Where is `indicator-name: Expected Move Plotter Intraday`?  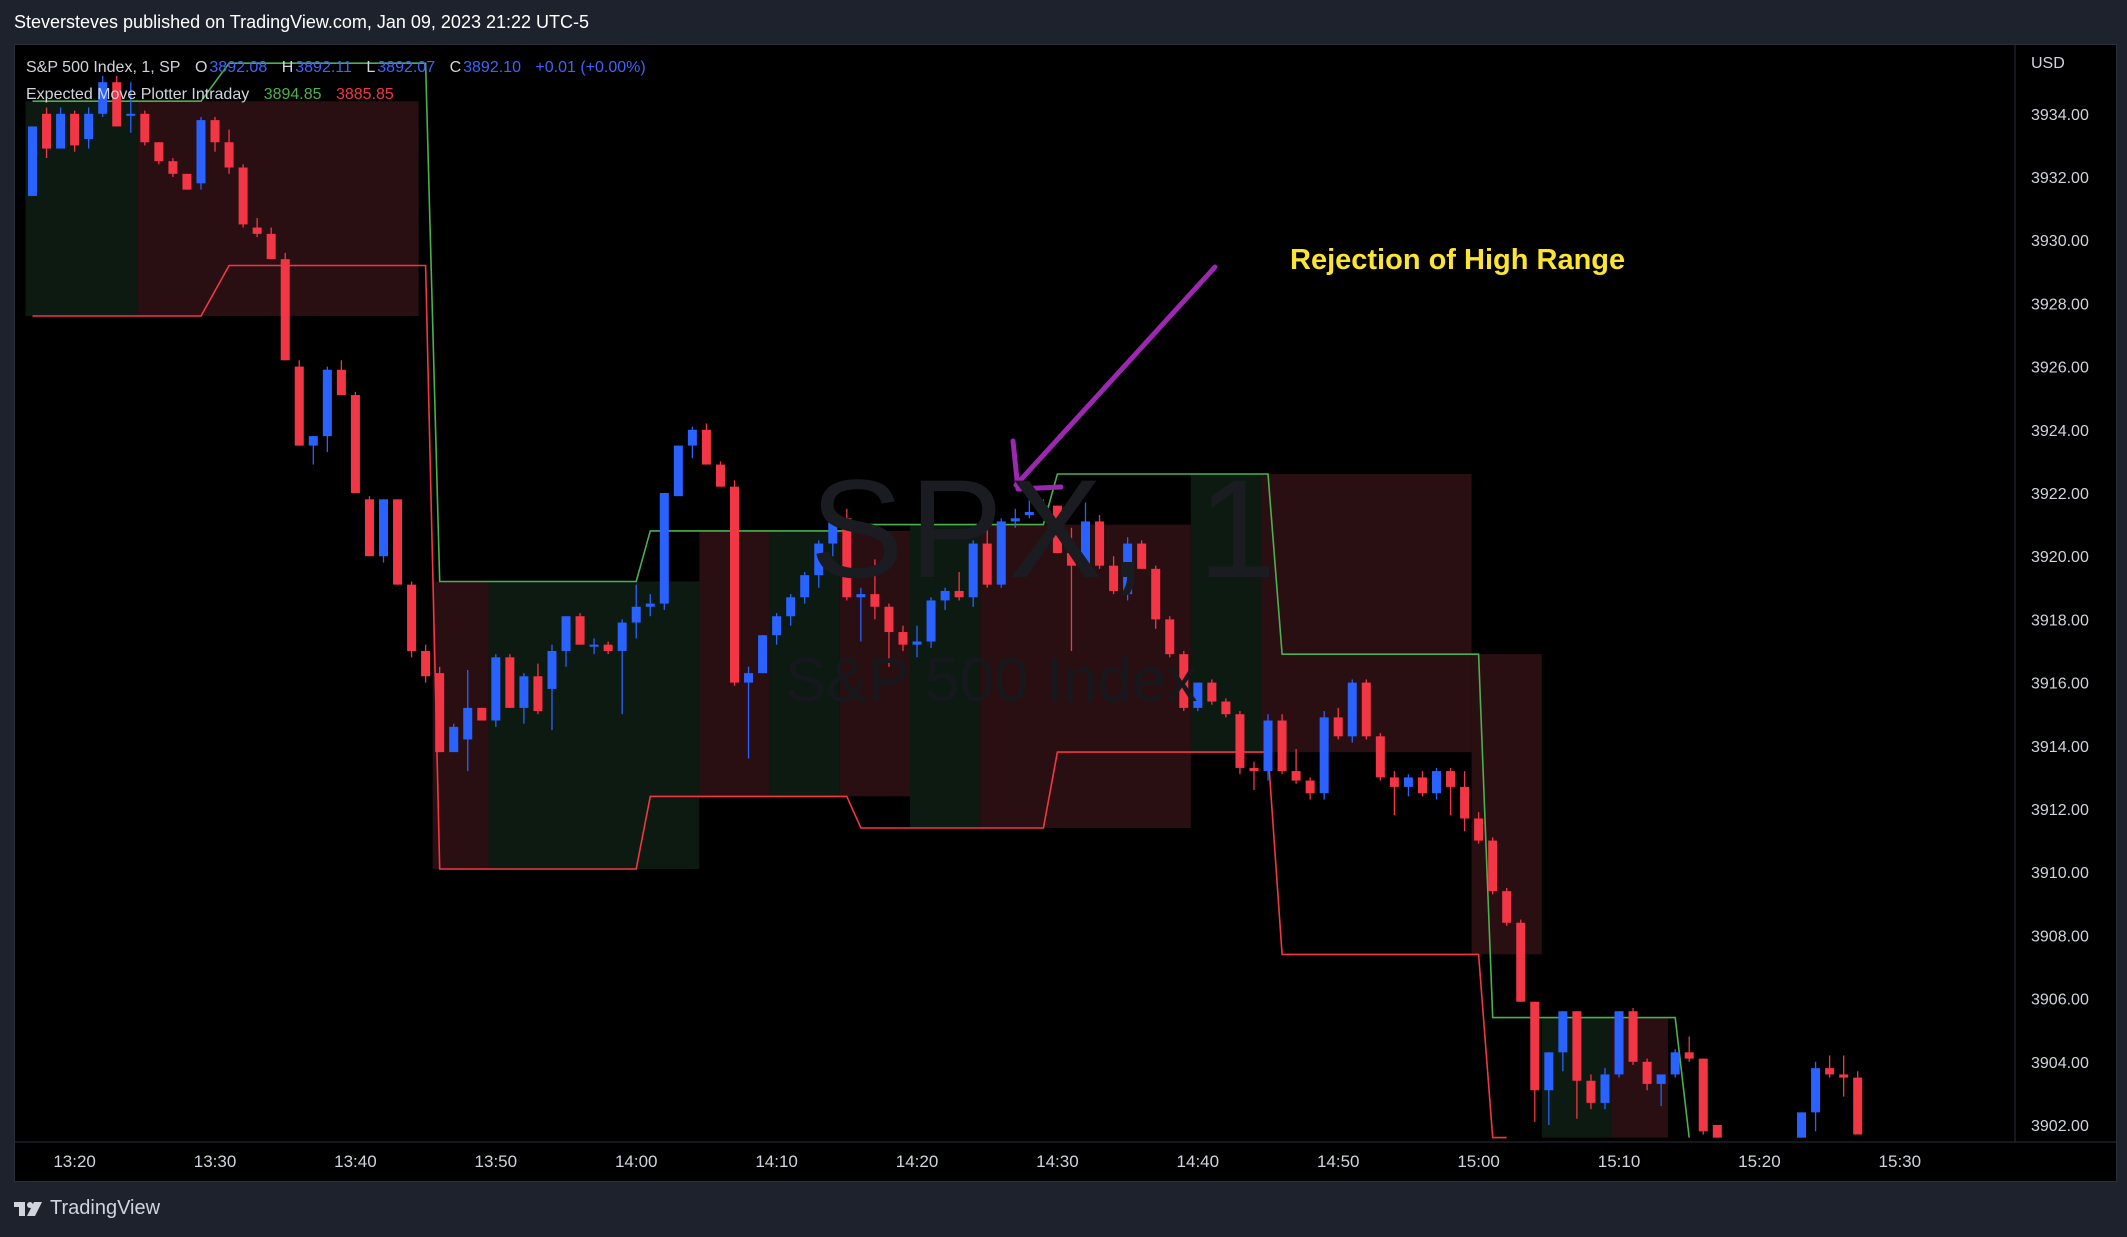 indicator-name: Expected Move Plotter Intraday is located at coordinates (138, 94).